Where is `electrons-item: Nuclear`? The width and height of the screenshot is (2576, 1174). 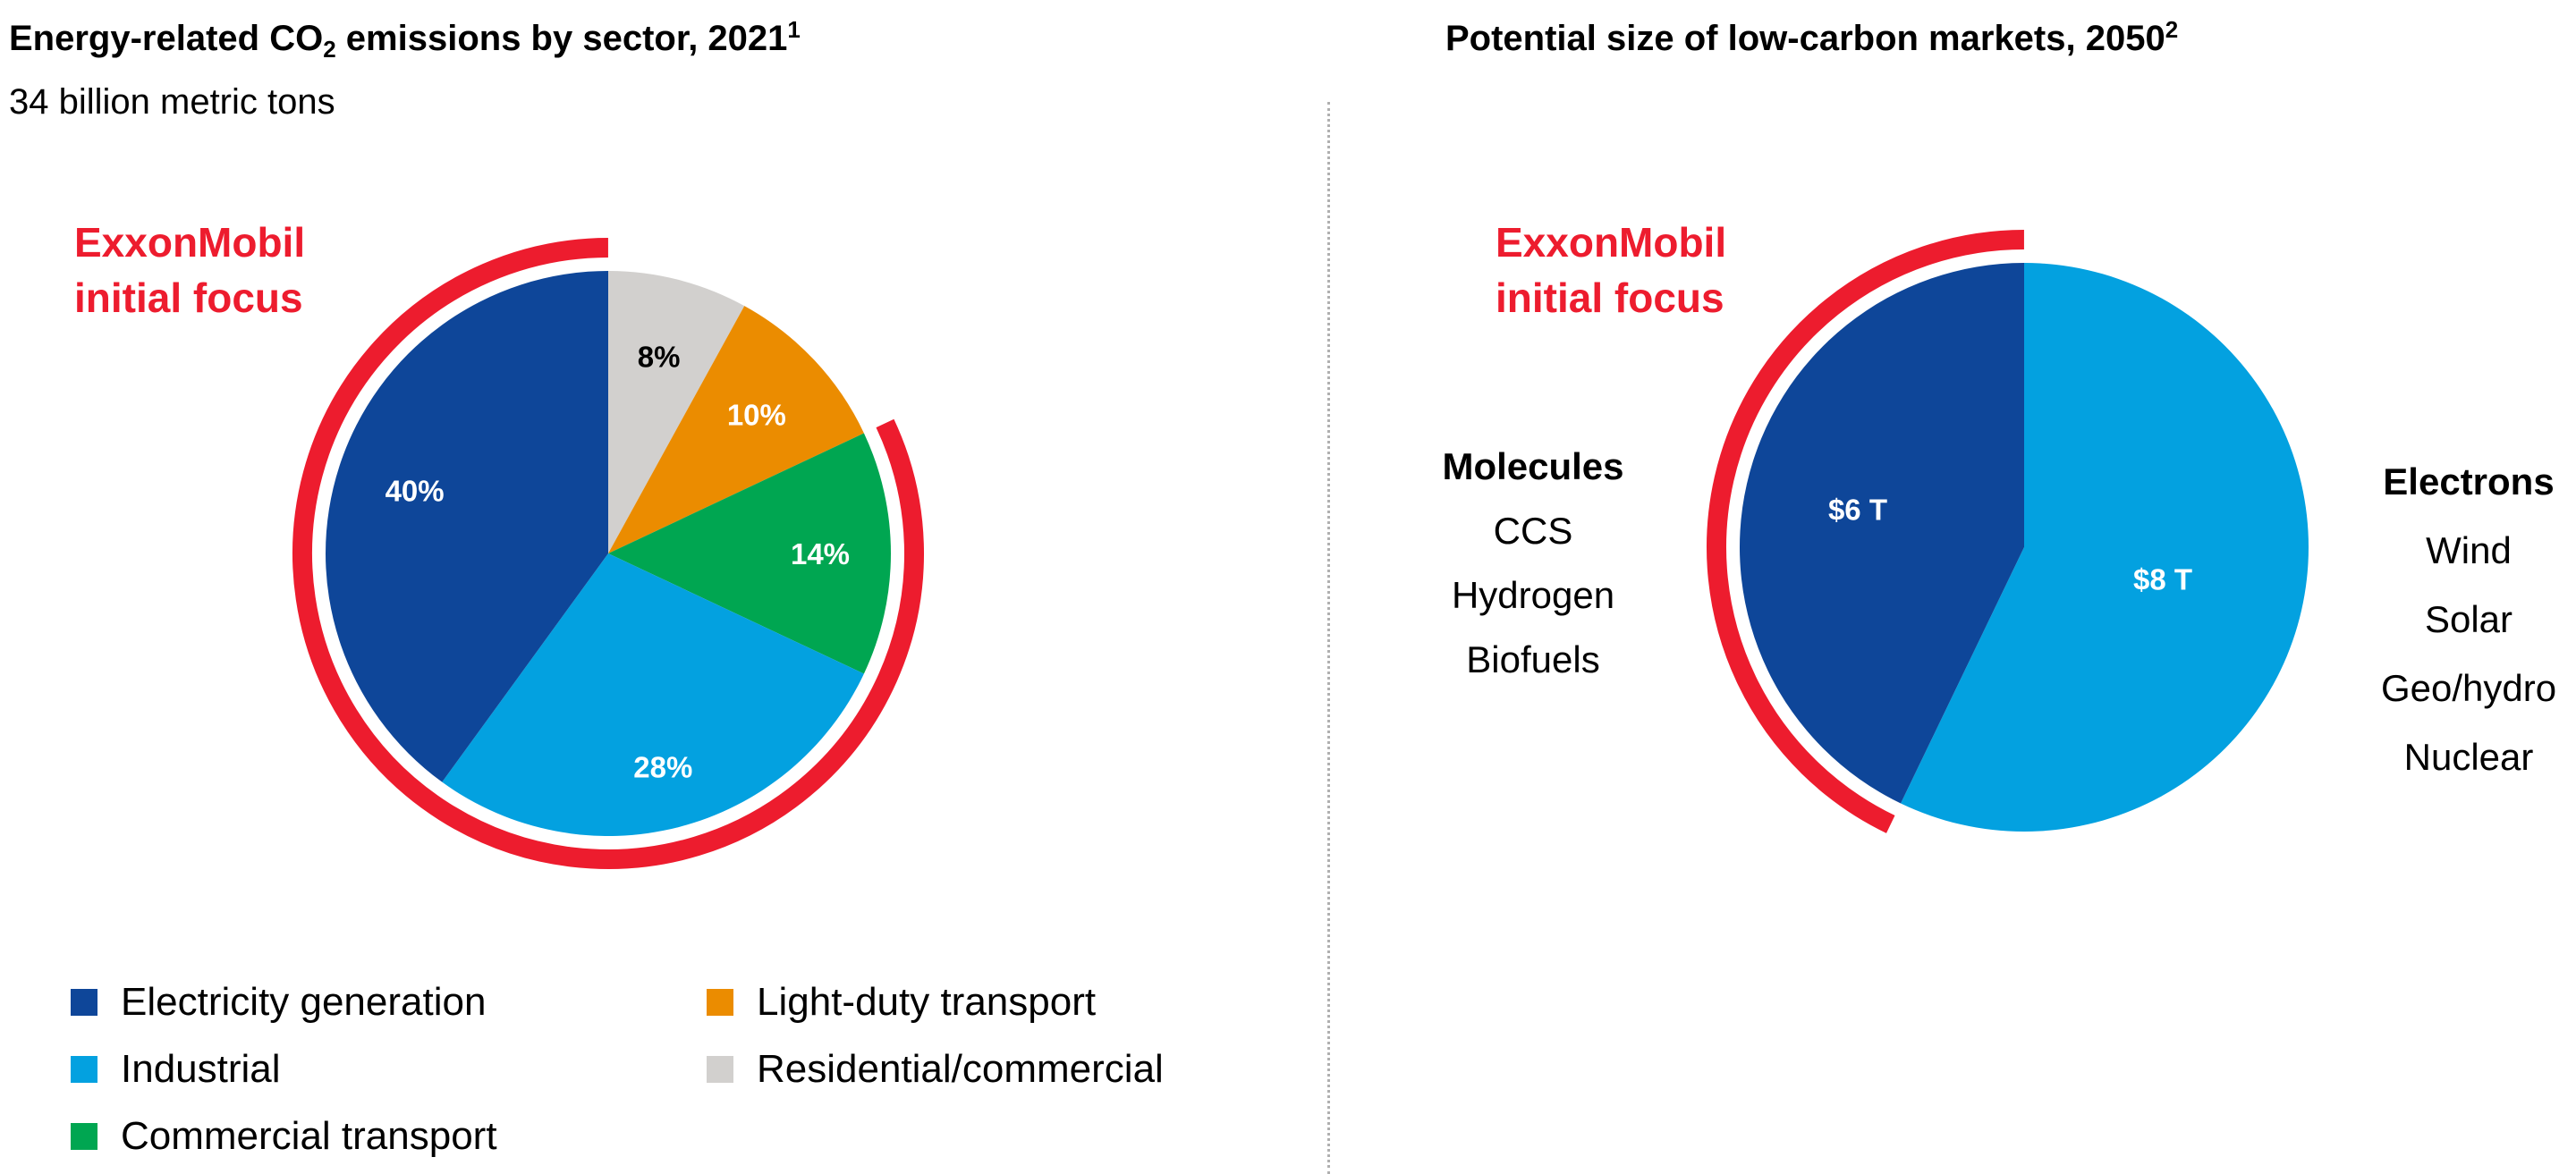 electrons-item: Nuclear is located at coordinates (2468, 757).